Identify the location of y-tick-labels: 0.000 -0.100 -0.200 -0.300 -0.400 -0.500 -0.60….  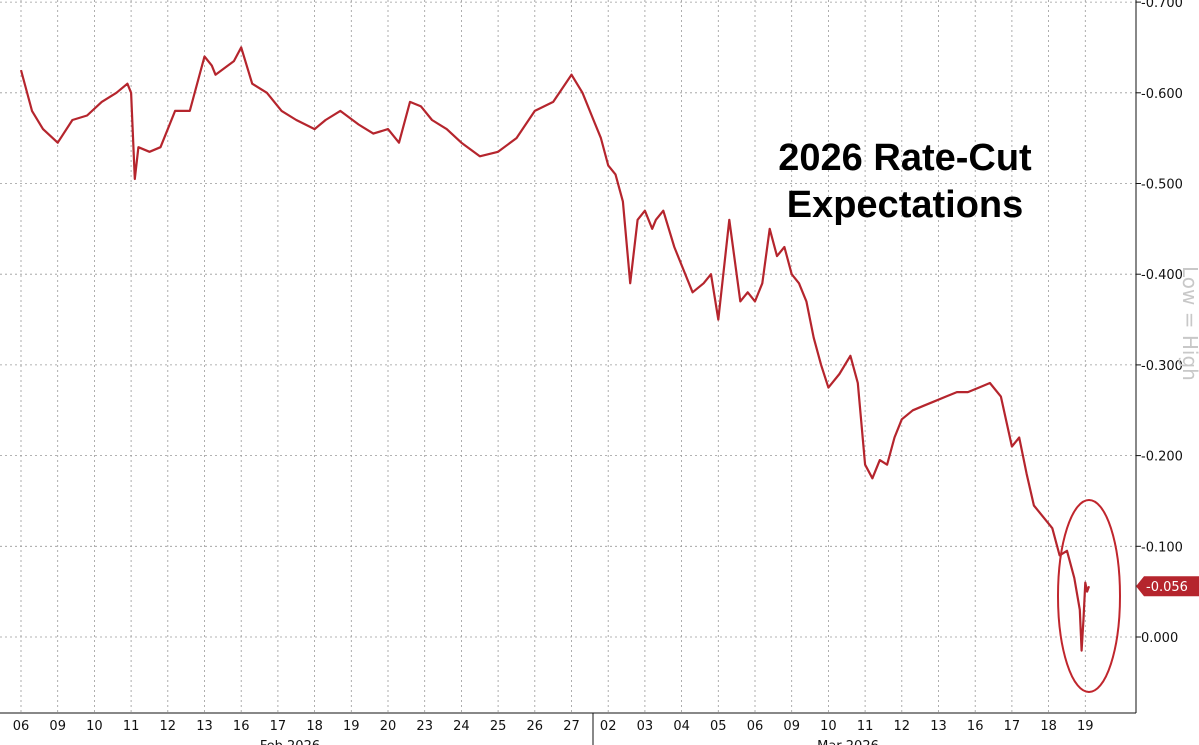
(1159, 323).